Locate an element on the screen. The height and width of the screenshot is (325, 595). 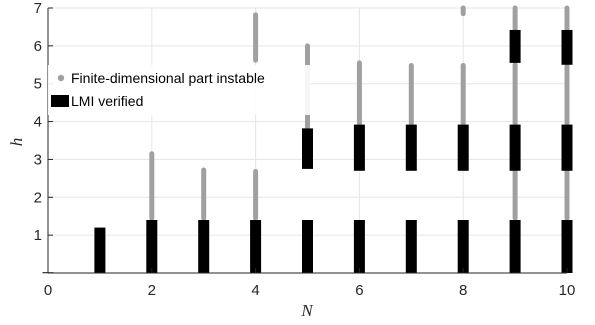
x-tick-label: 2 is located at coordinates (152, 290).